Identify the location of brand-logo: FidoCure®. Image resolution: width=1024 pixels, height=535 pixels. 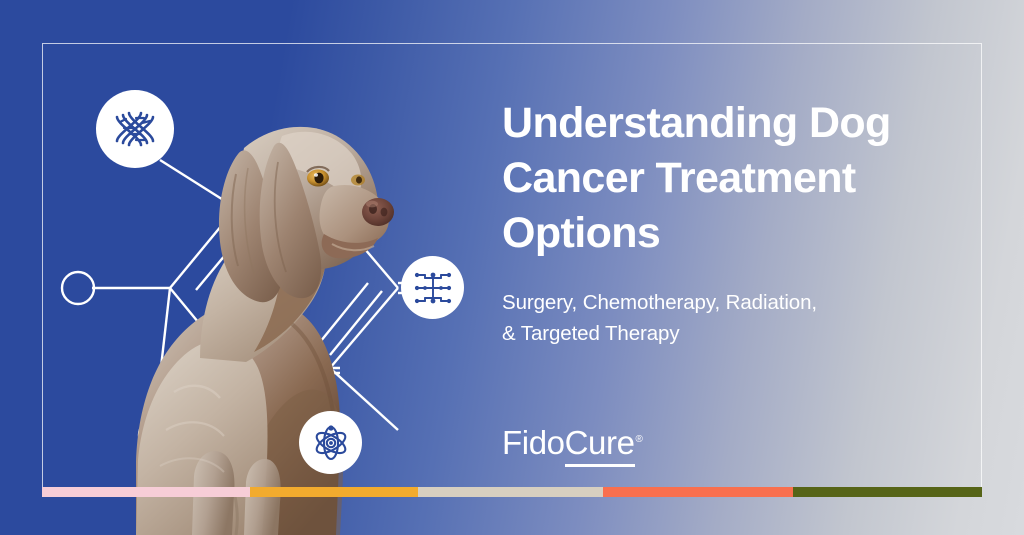
(572, 445).